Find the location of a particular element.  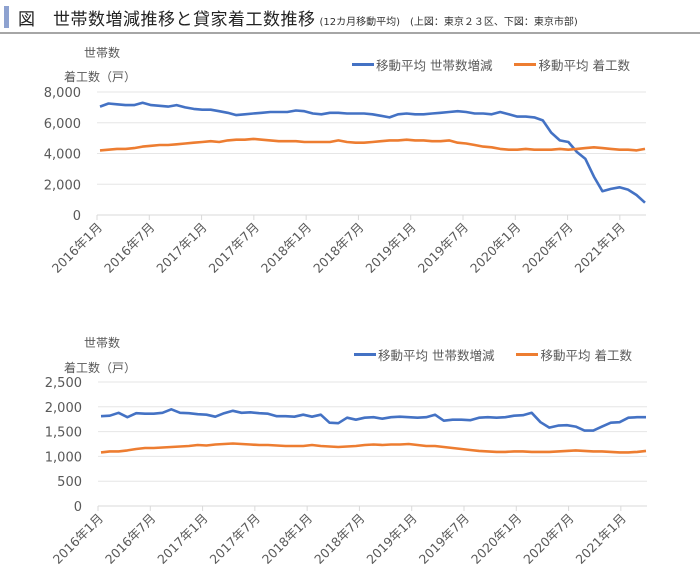

title-accent-bar is located at coordinates (6, 17).